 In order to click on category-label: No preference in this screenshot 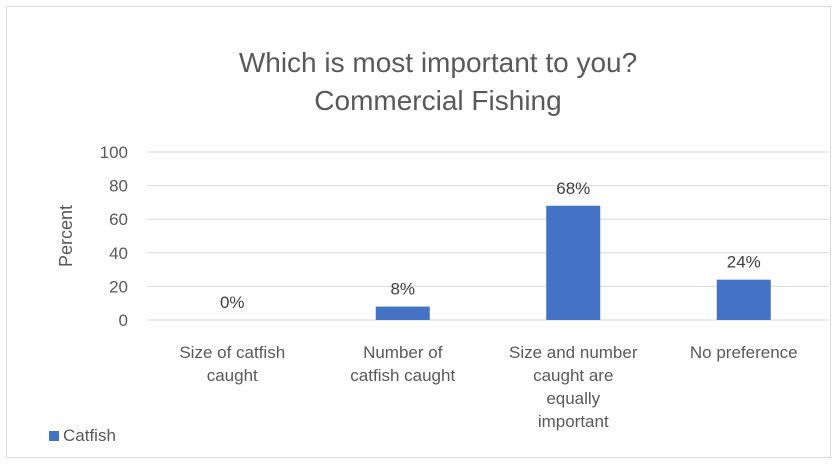, I will do `click(744, 352)`.